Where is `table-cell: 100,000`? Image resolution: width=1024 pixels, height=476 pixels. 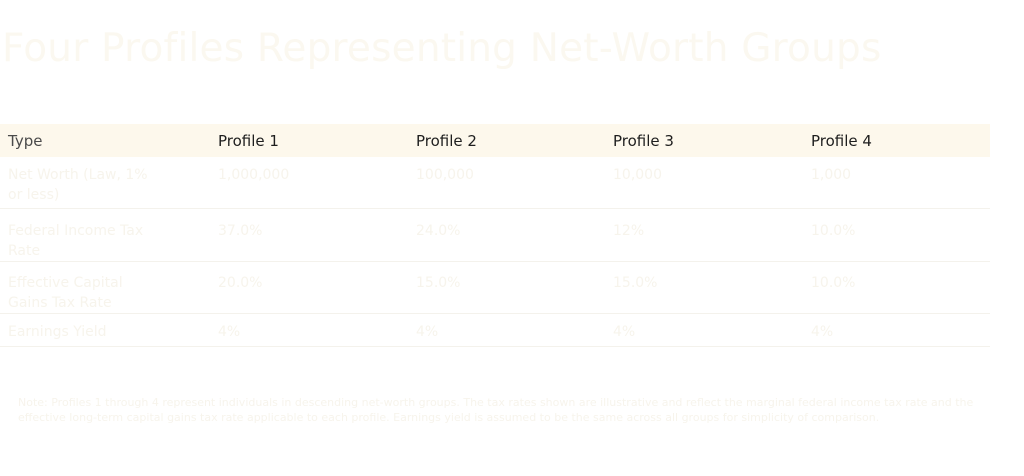 table-cell: 100,000 is located at coordinates (445, 175).